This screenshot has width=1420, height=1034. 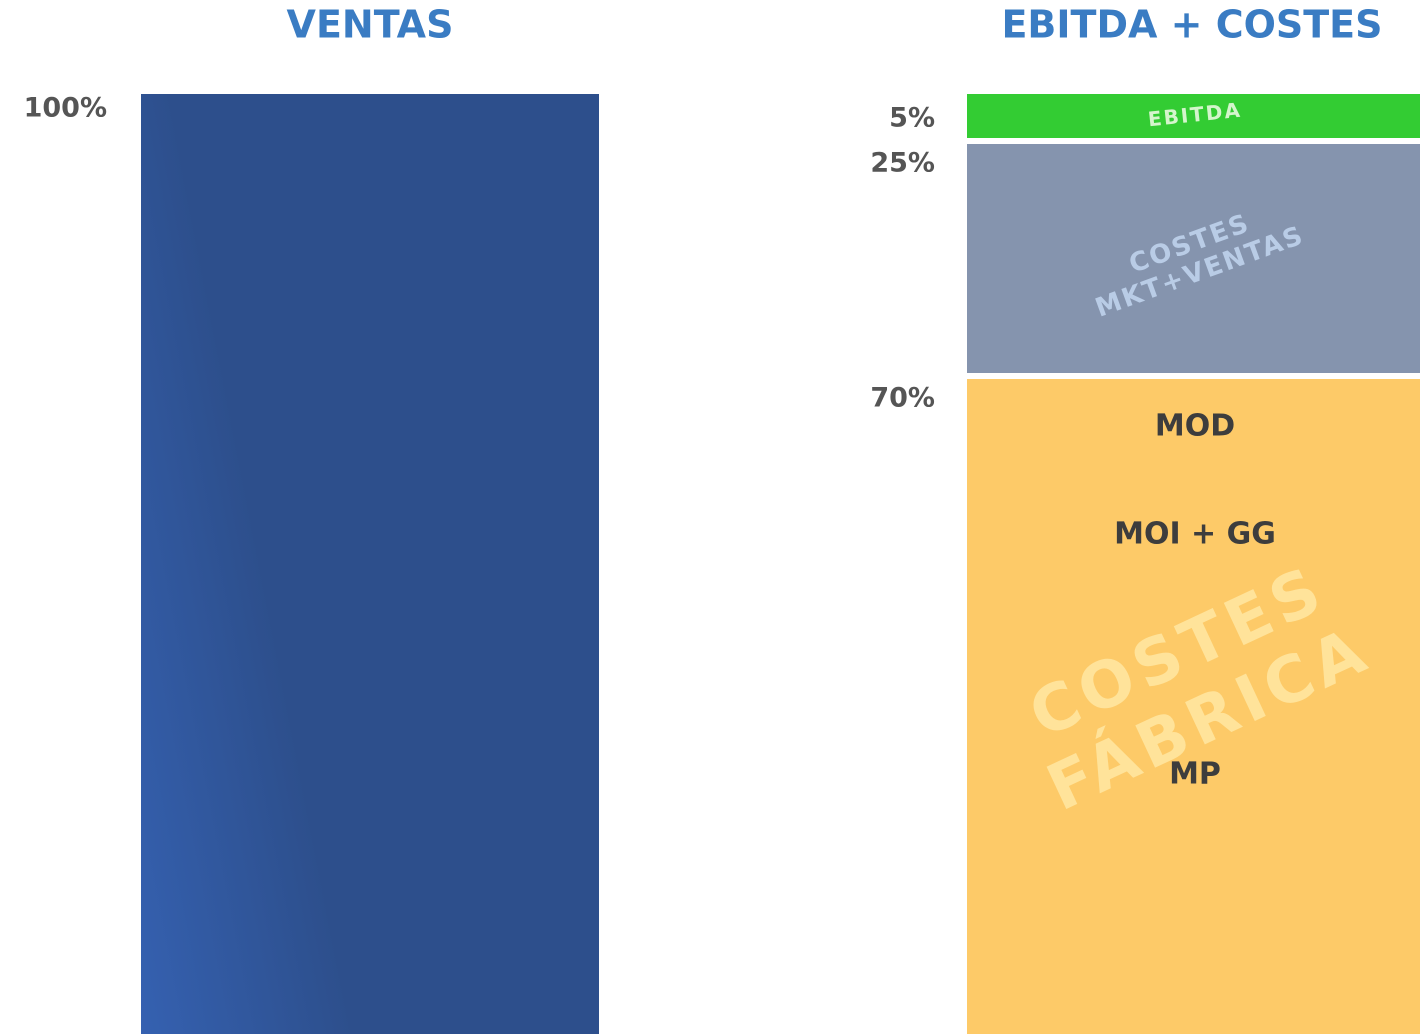 I want to click on component-label: MP, so click(x=1195, y=774).